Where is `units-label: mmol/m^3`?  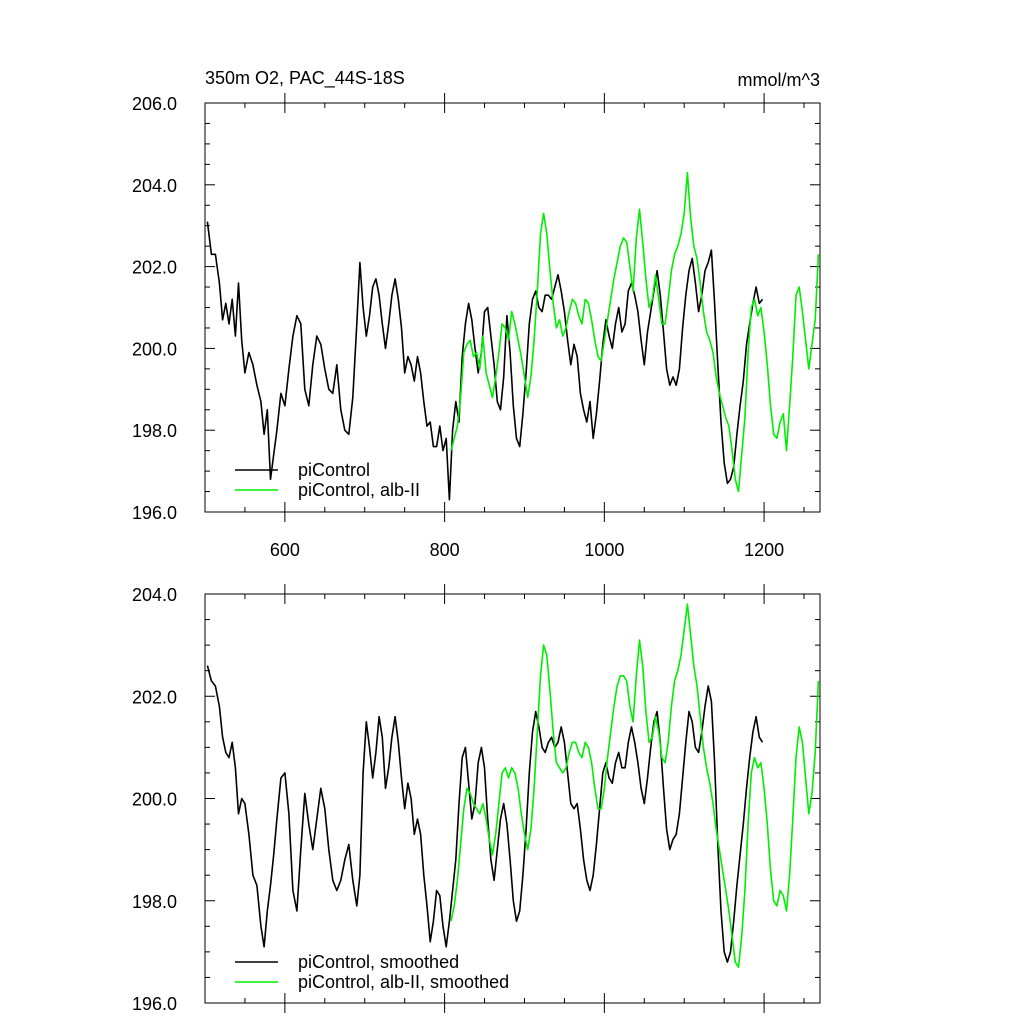 units-label: mmol/m^3 is located at coordinates (779, 80).